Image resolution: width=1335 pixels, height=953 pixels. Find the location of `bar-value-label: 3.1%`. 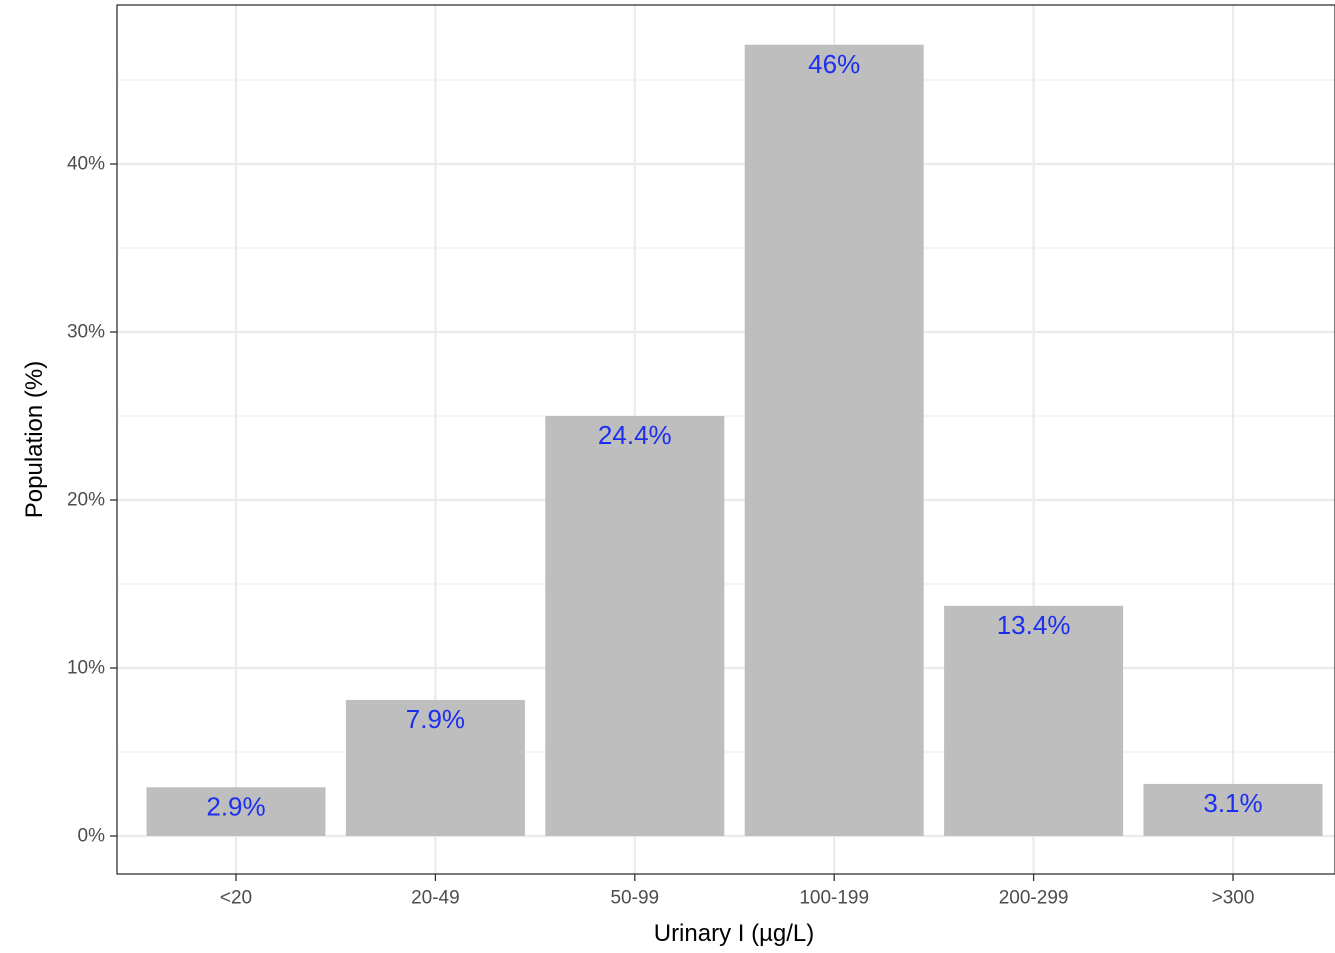

bar-value-label: 3.1% is located at coordinates (1232, 803).